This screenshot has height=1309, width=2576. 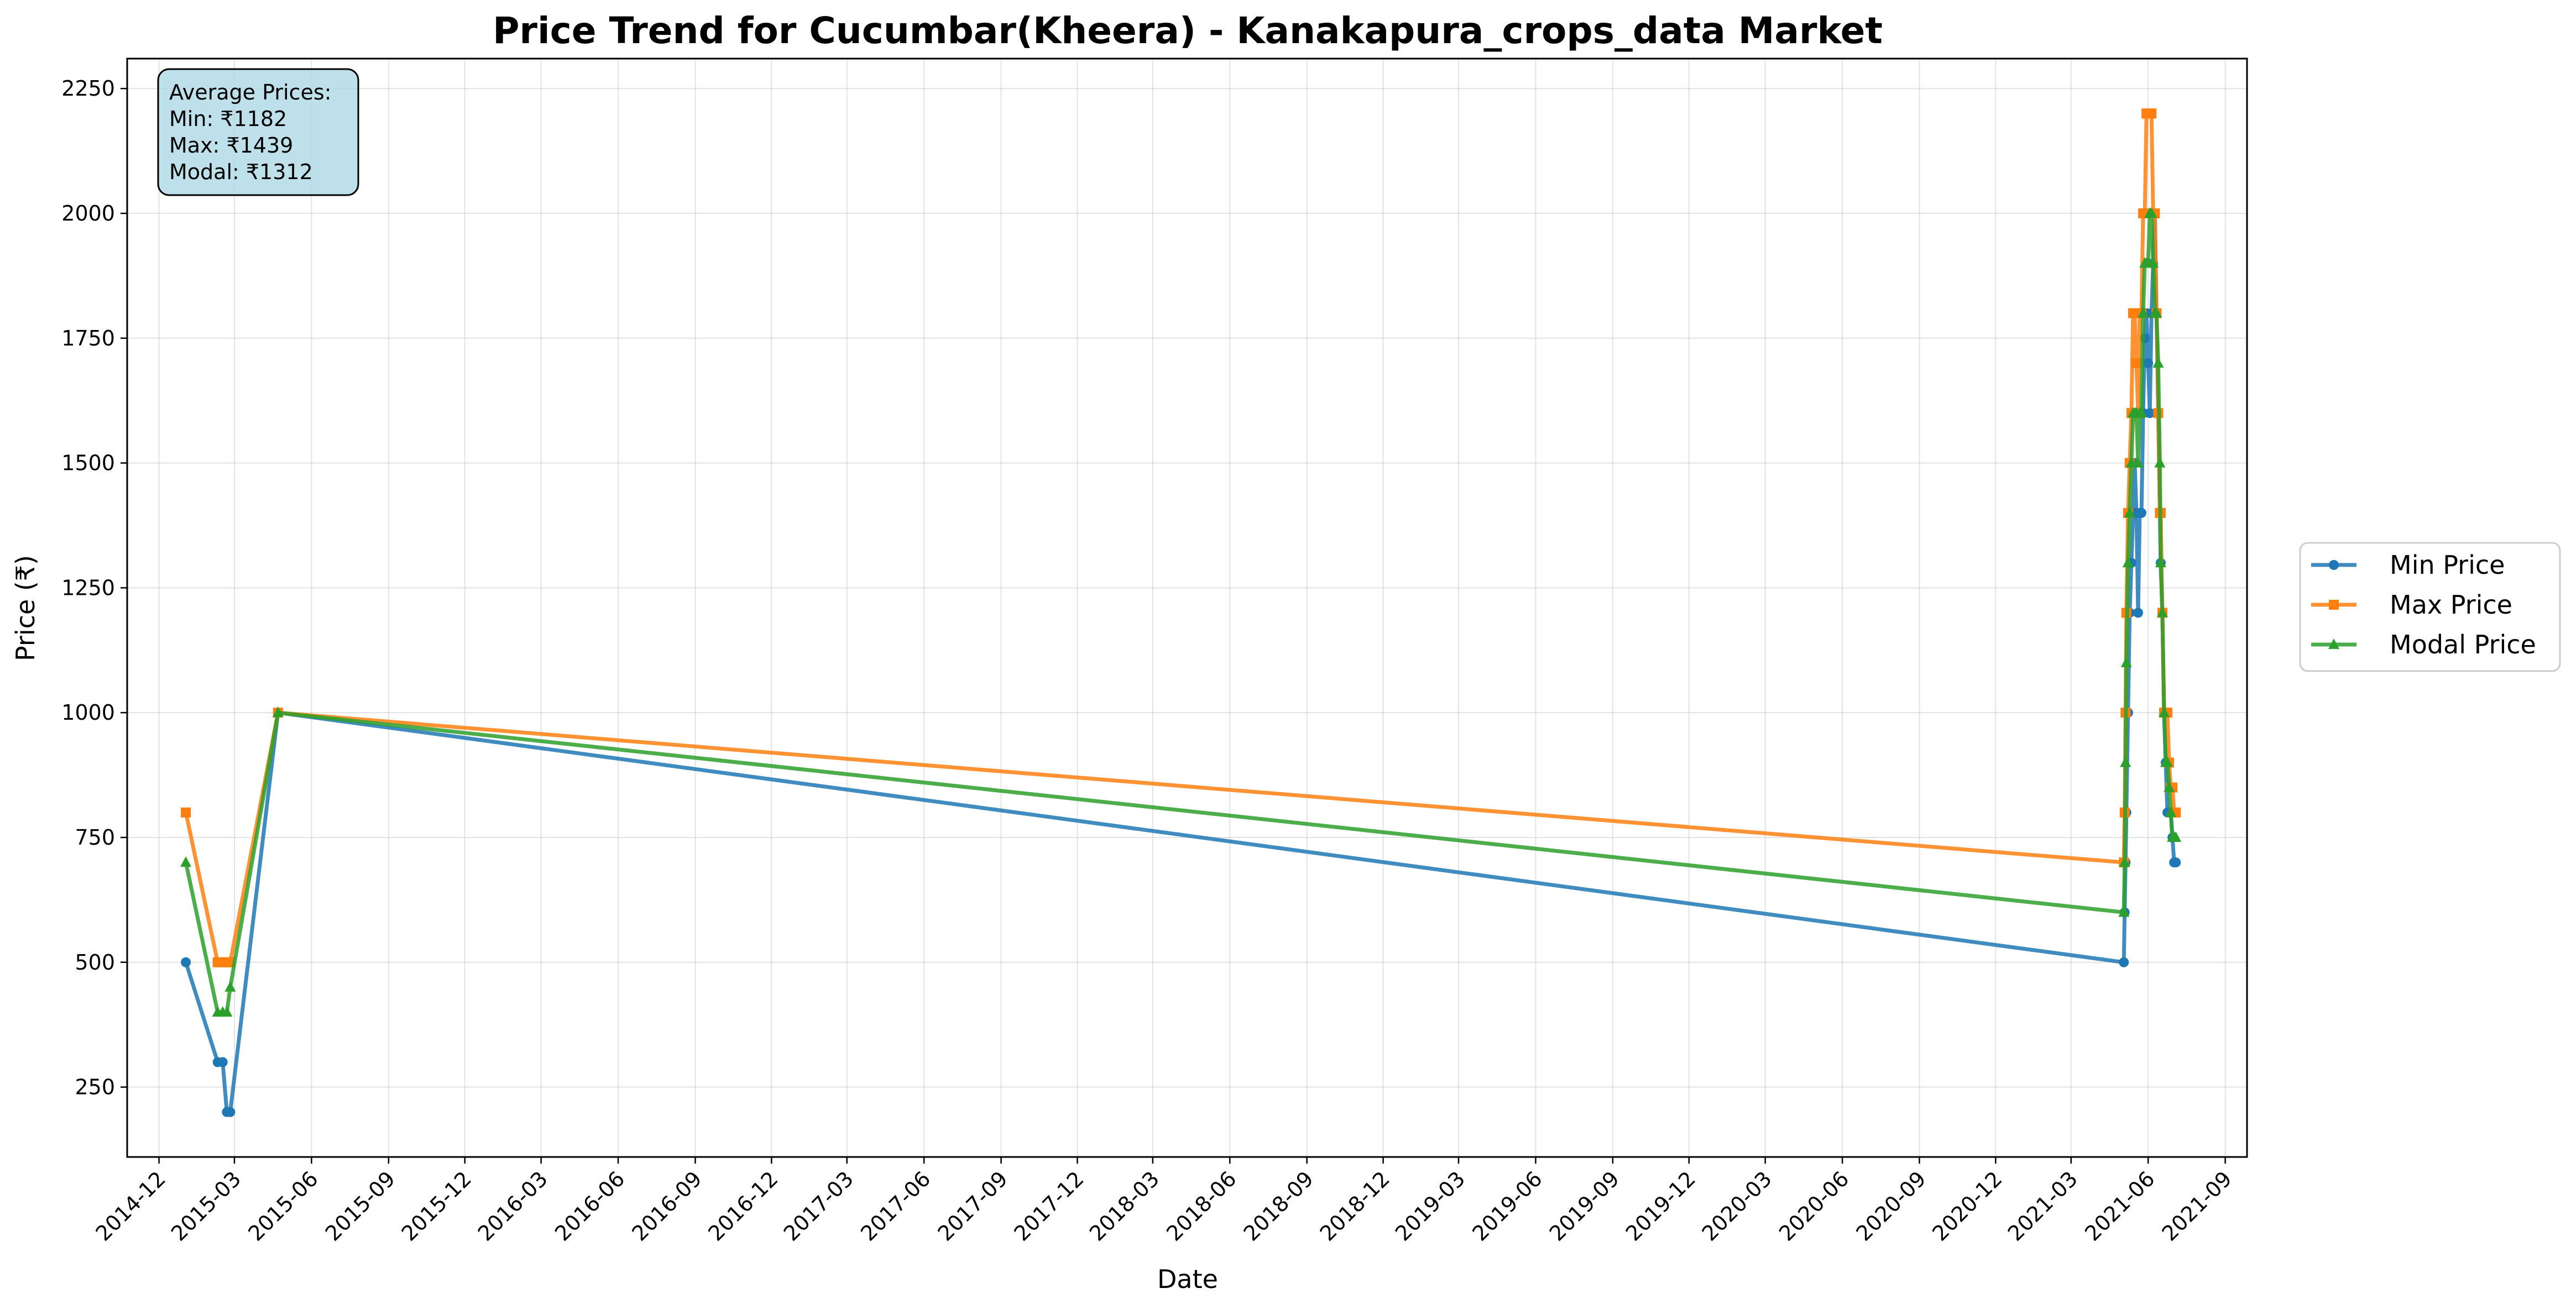 What do you see at coordinates (2197, 1205) in the screenshot?
I see `x-tick-label: 2021-09` at bounding box center [2197, 1205].